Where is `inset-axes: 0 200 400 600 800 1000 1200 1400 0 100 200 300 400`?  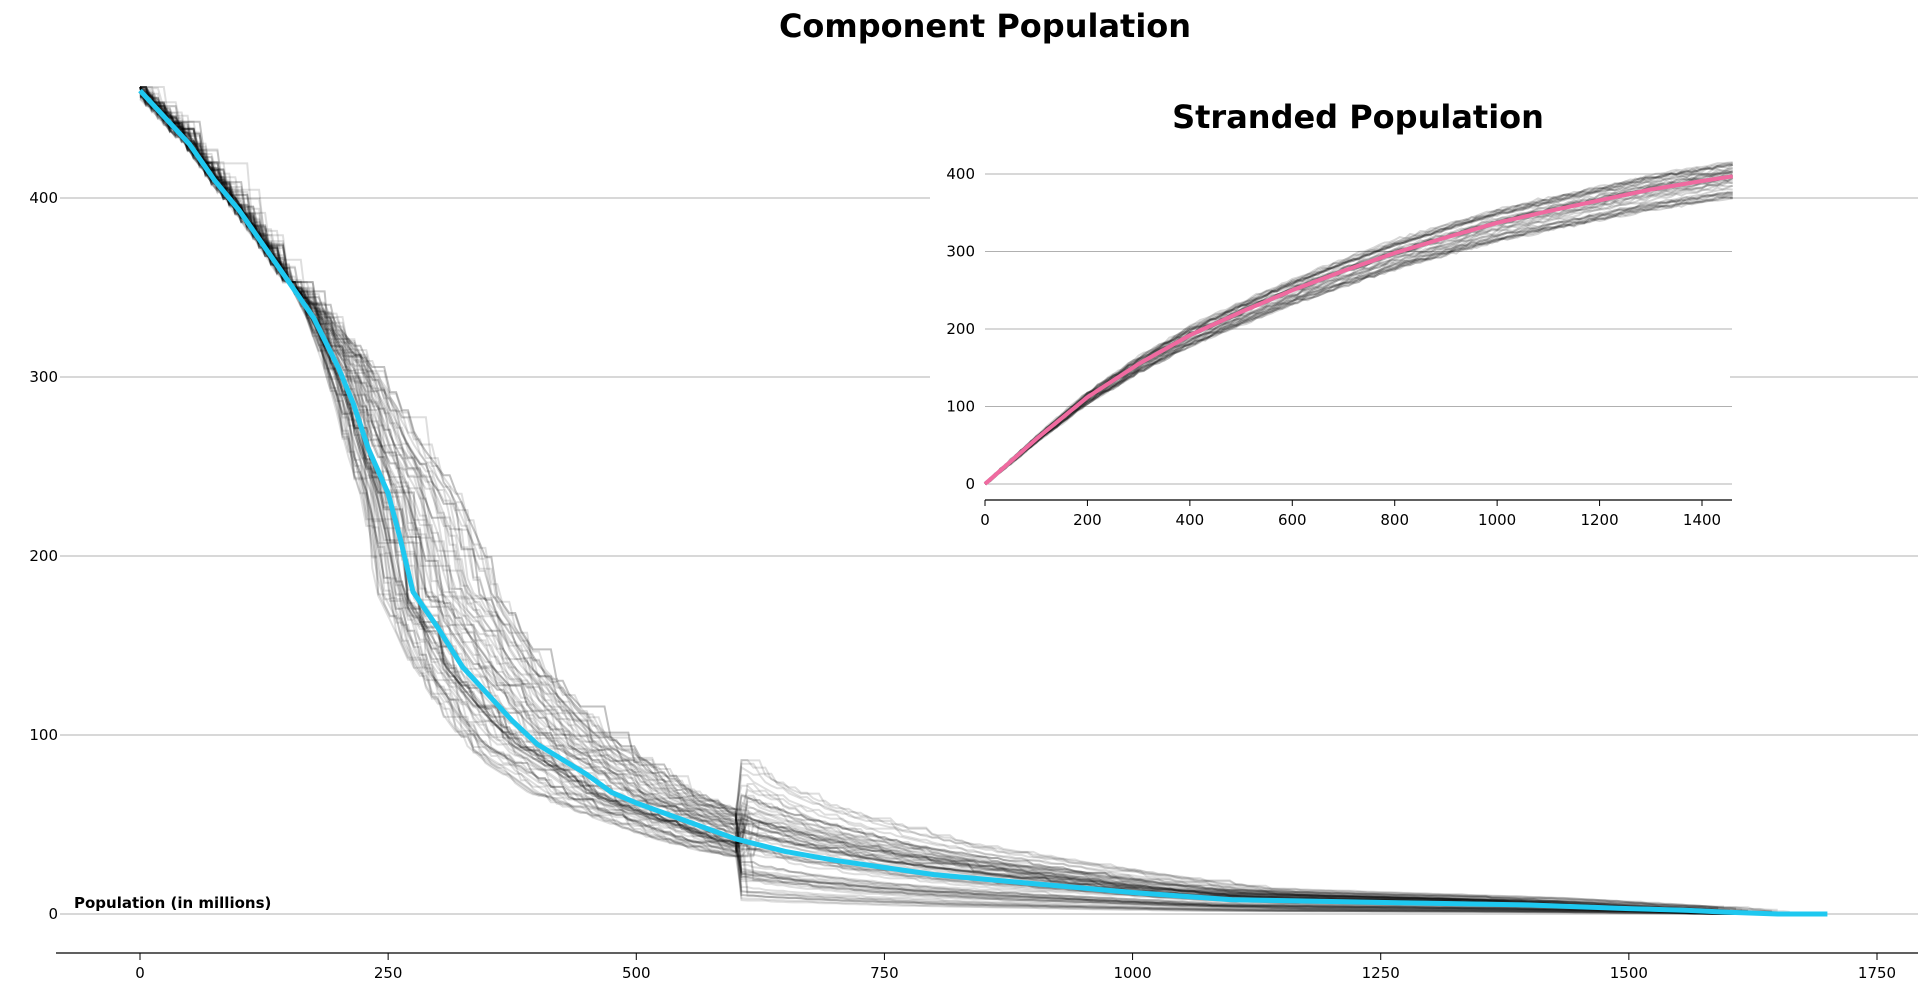 inset-axes: 0 200 400 600 800 1000 1200 1400 0 100 200 300 400 is located at coordinates (1339, 347).